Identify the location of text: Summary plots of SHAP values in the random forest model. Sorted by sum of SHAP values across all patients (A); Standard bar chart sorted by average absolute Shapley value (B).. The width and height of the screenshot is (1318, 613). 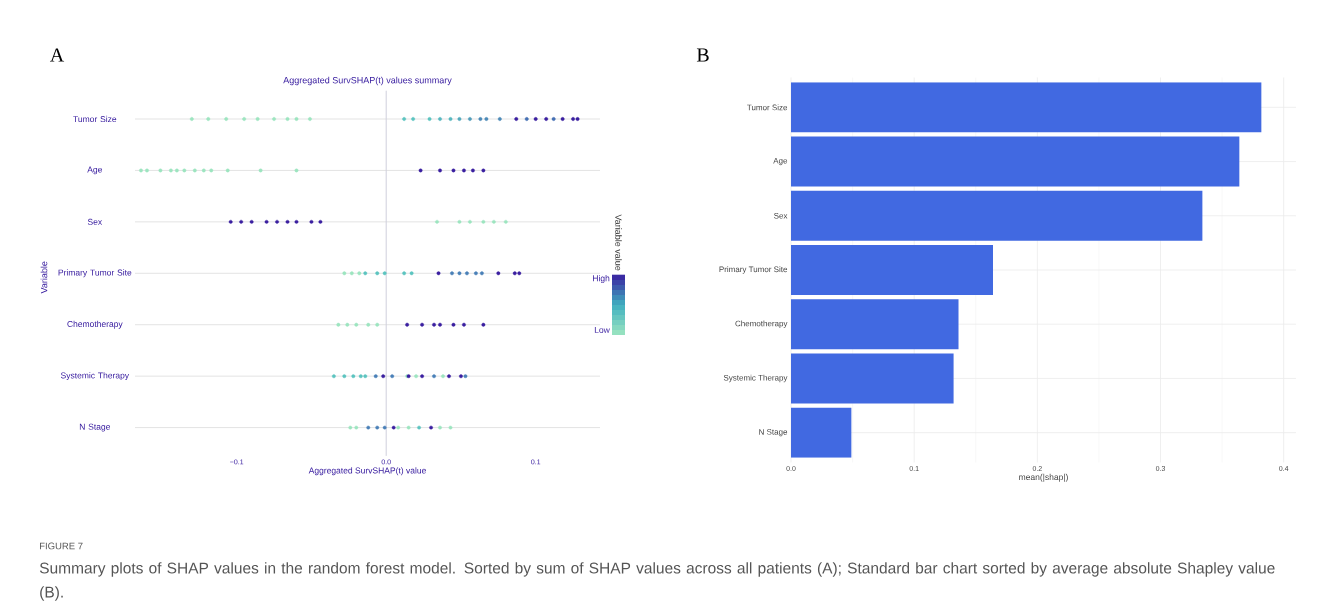
(657, 581).